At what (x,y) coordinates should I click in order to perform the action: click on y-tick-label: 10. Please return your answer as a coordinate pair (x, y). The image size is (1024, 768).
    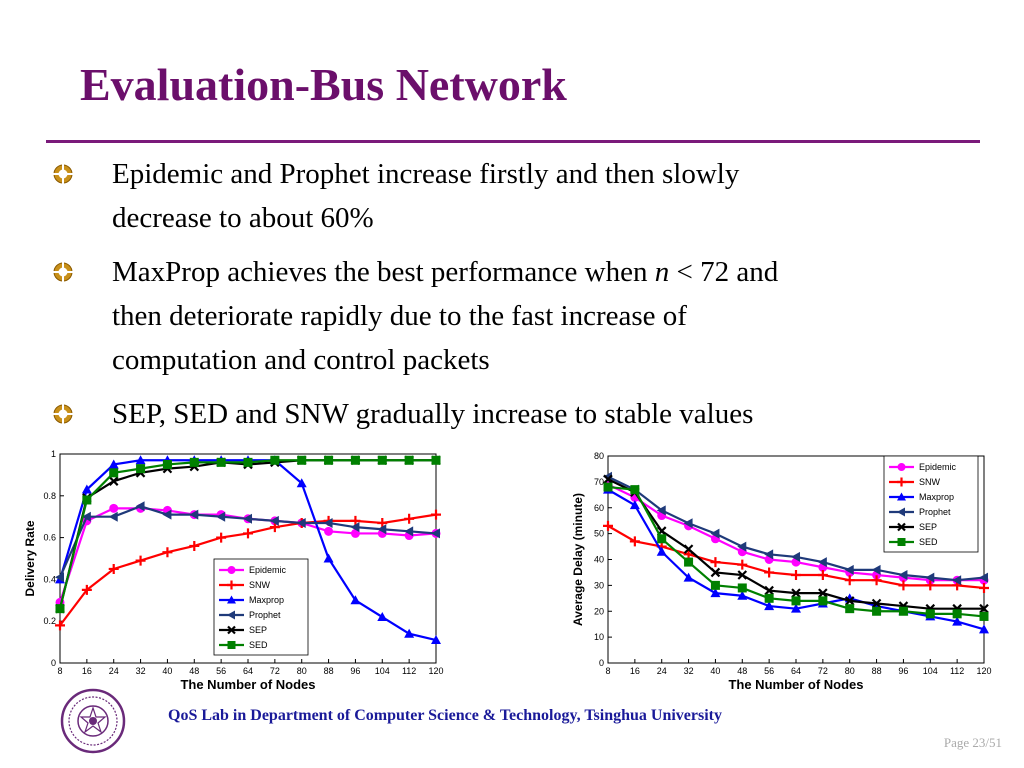
    Looking at the image, I should click on (599, 637).